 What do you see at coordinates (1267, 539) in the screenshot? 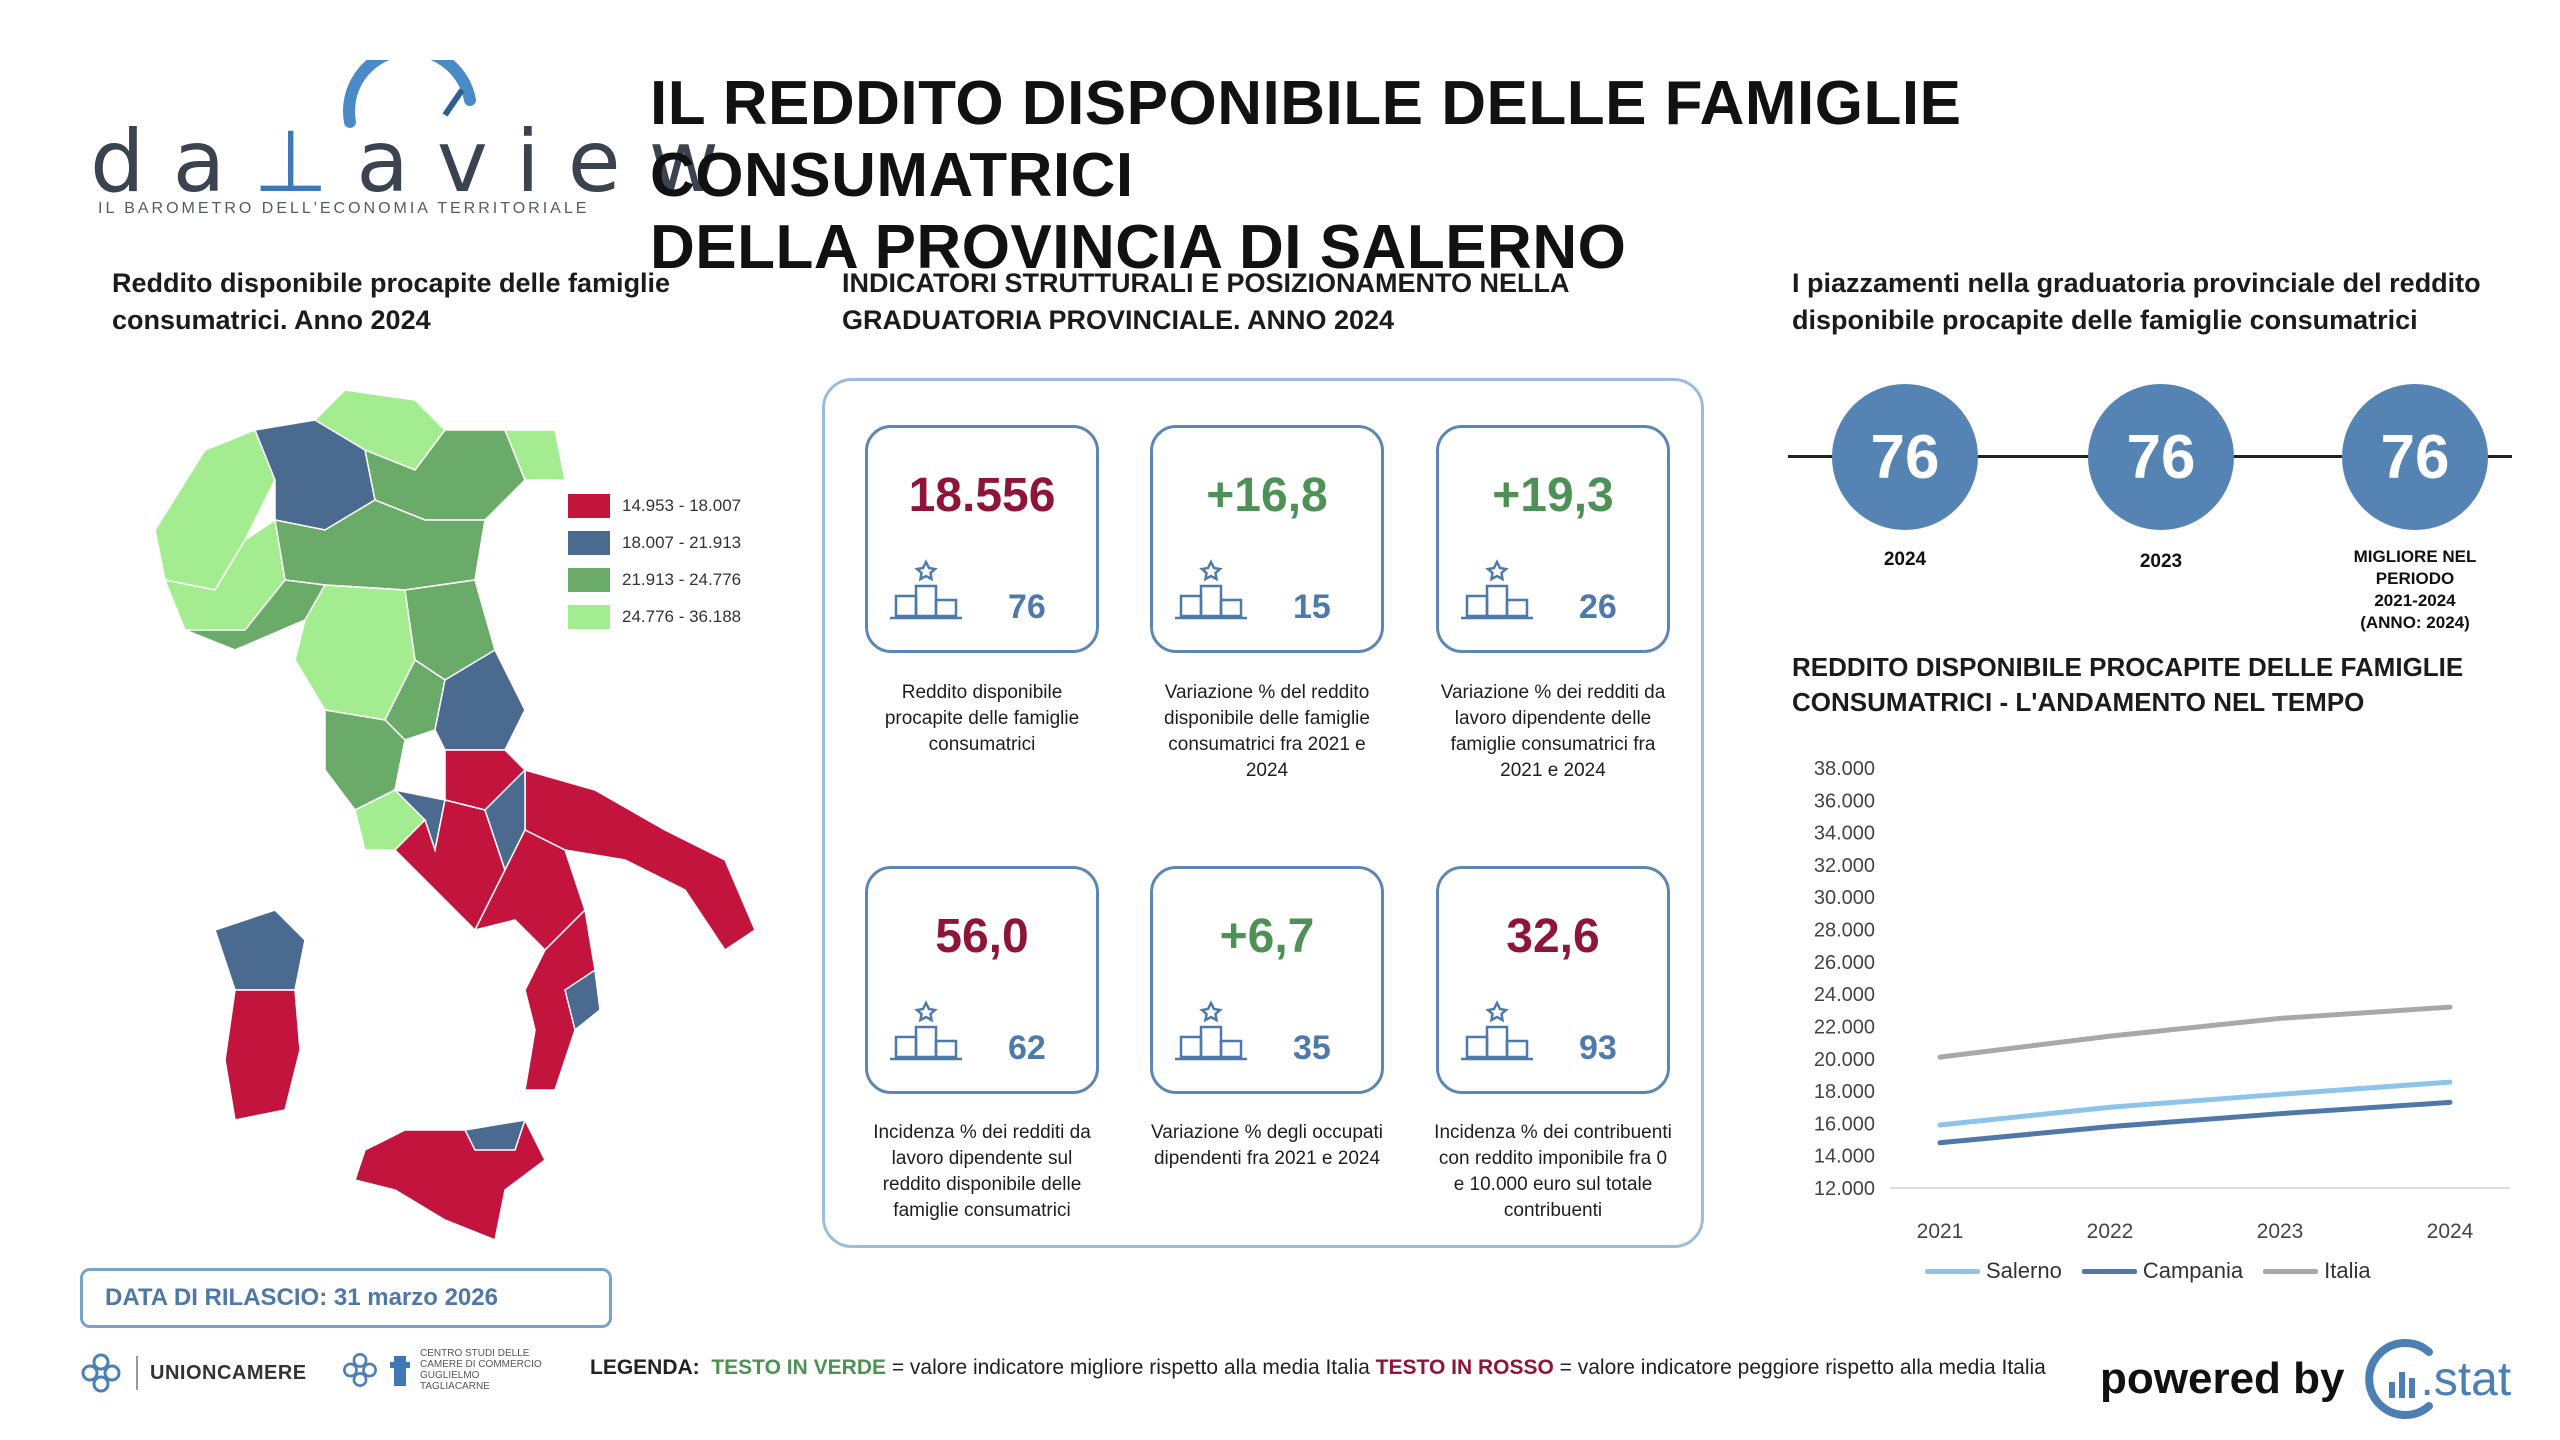
I see `indicator-card: +16,8 15` at bounding box center [1267, 539].